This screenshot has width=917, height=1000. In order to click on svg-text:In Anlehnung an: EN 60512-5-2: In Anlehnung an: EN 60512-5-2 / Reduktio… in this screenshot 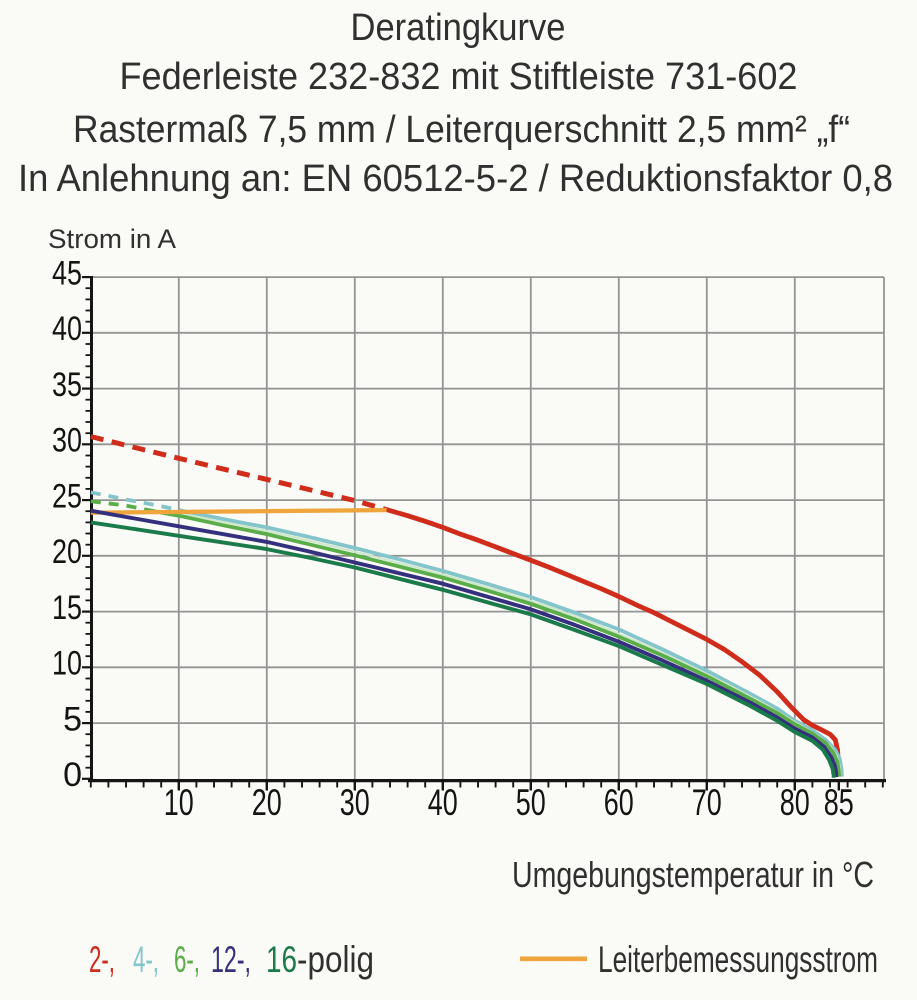, I will do `click(455, 179)`.